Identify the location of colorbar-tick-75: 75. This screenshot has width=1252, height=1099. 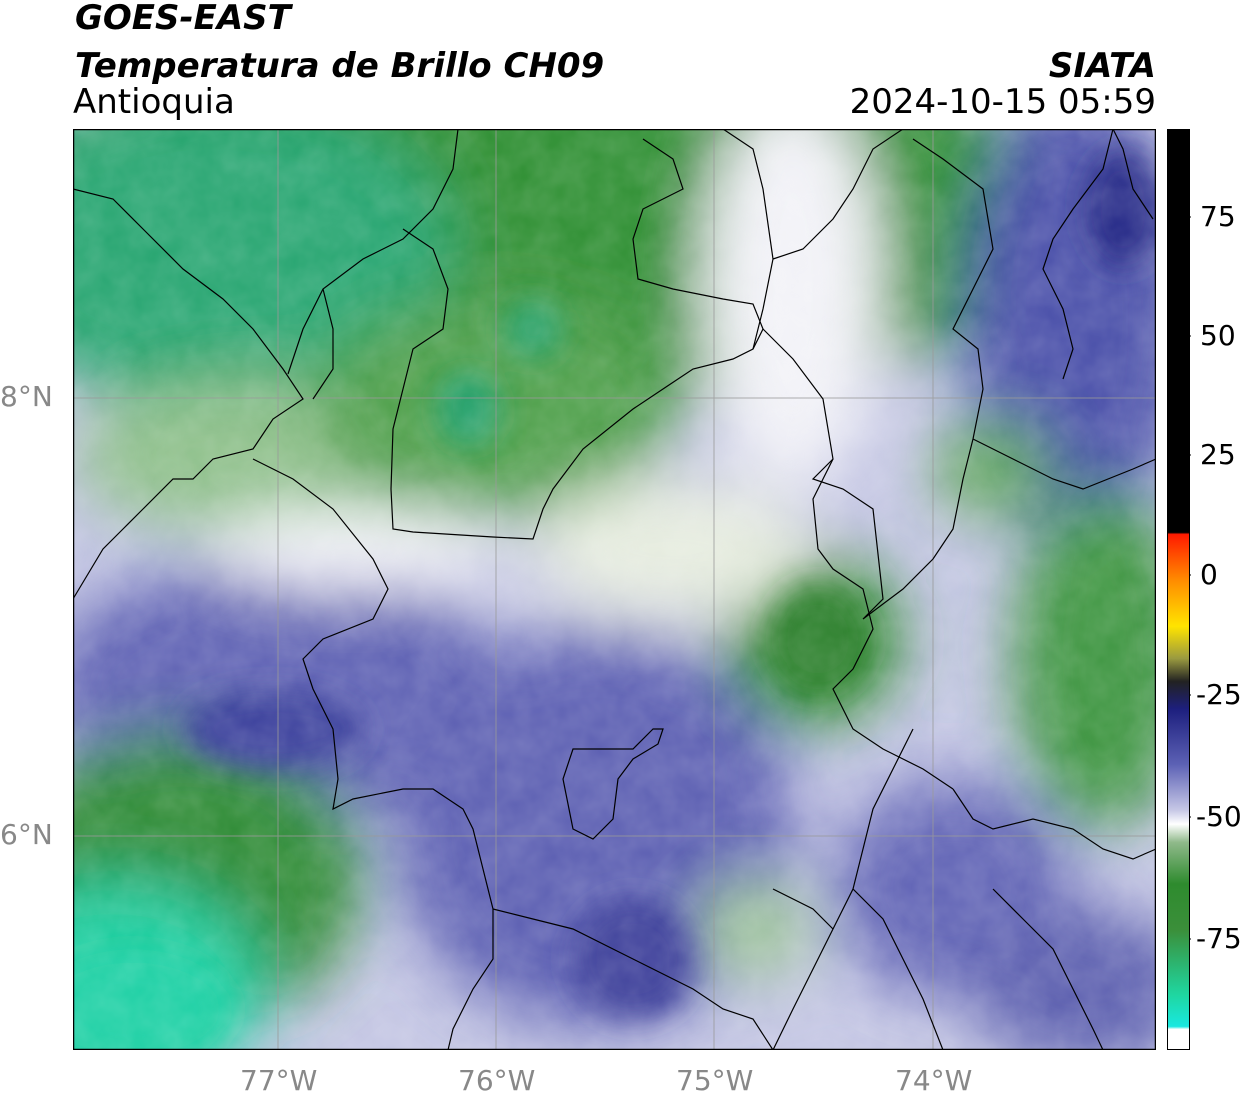
(1218, 216).